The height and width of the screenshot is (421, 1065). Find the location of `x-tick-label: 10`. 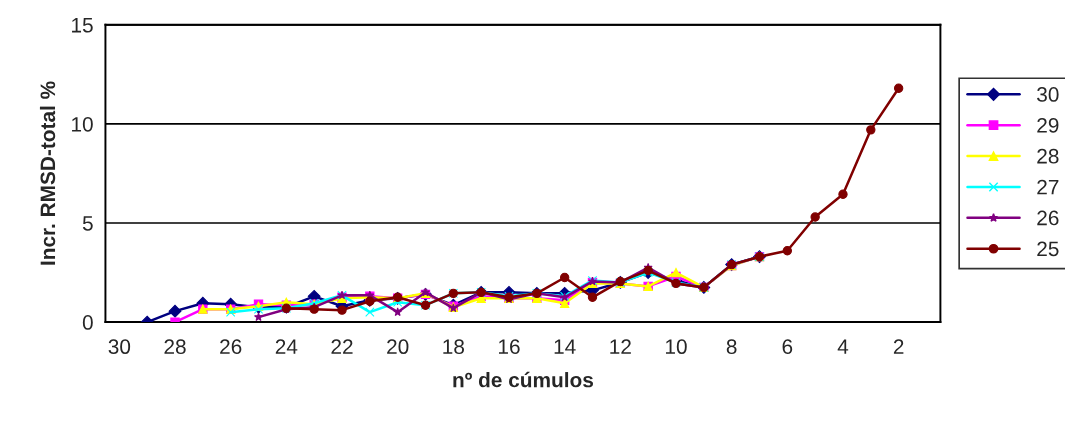

x-tick-label: 10 is located at coordinates (676, 347).